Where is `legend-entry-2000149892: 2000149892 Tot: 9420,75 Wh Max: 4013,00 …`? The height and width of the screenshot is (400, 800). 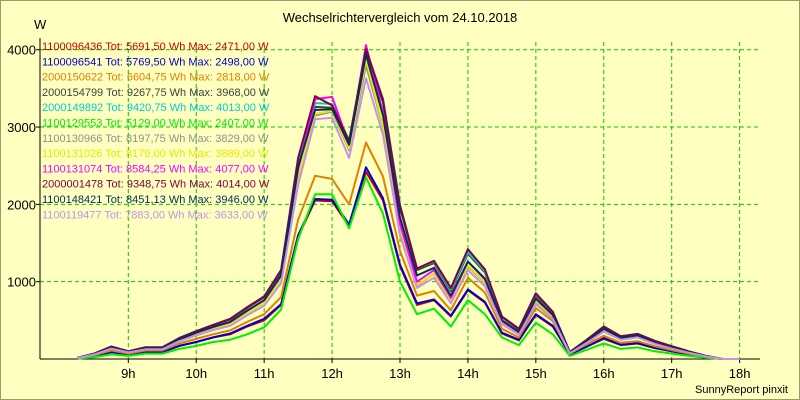
legend-entry-2000149892: 2000149892 Tot: 9420,75 Wh Max: 4013,00 … is located at coordinates (156, 108).